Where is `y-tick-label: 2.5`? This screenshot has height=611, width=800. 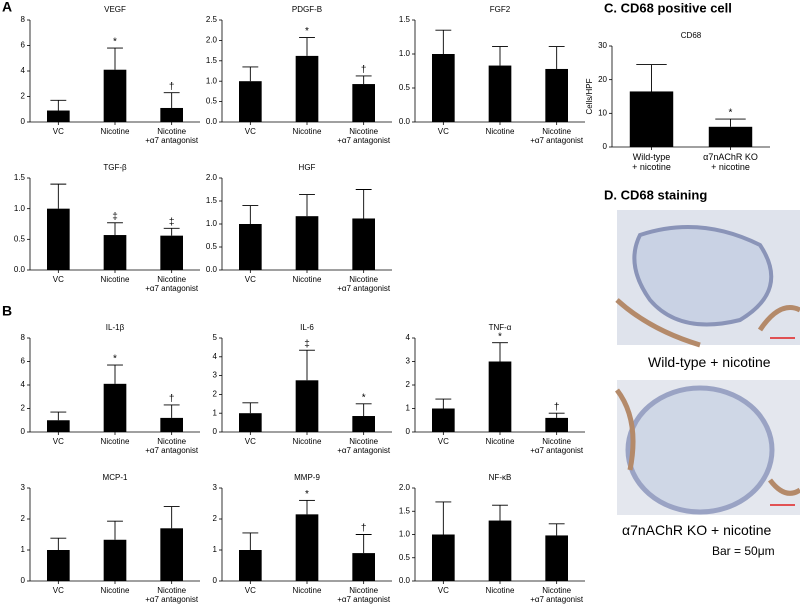 y-tick-label: 2.5 is located at coordinates (212, 19).